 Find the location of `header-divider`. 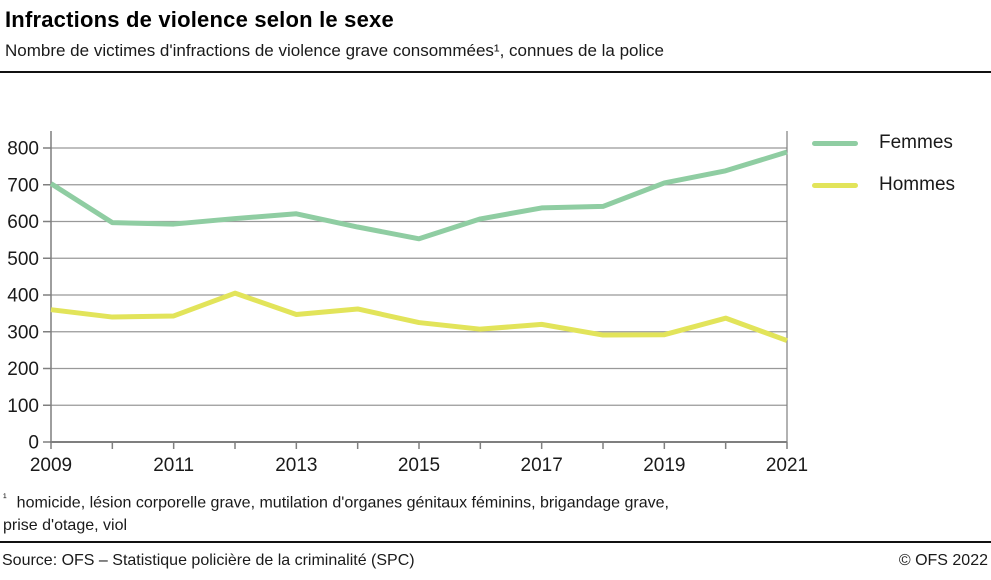

header-divider is located at coordinates (495, 72).